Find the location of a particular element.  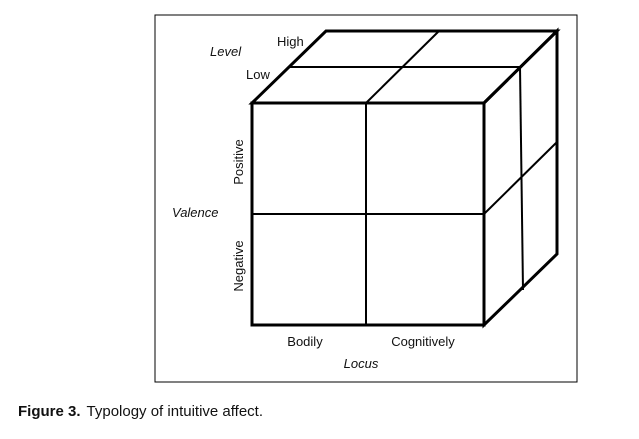

locus-bodily-label: Bodily is located at coordinates (305, 341).